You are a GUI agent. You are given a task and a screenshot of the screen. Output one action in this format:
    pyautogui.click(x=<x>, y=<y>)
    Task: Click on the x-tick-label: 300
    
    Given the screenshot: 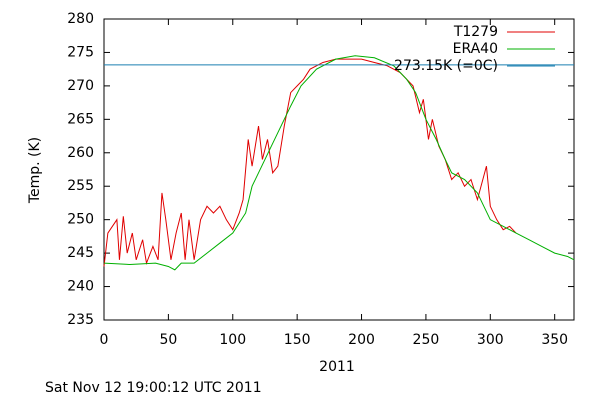 What is the action you would take?
    pyautogui.click(x=490, y=340)
    